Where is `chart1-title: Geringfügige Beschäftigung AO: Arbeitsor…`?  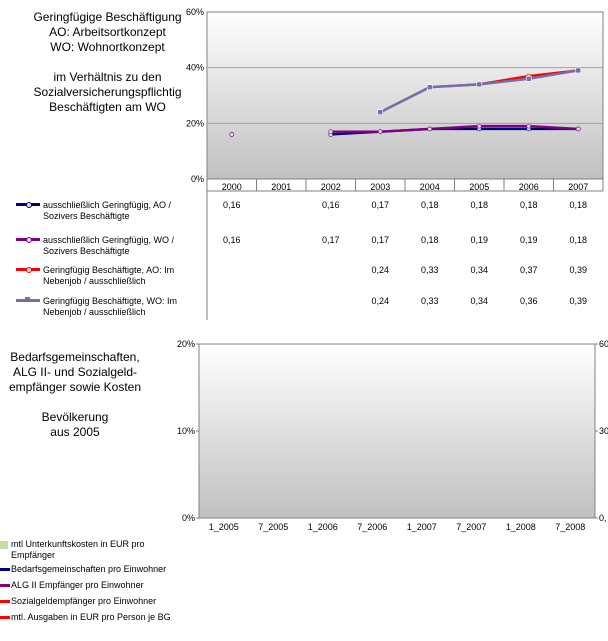 chart1-title: Geringfügige Beschäftigung AO: Arbeitsor… is located at coordinates (107, 62).